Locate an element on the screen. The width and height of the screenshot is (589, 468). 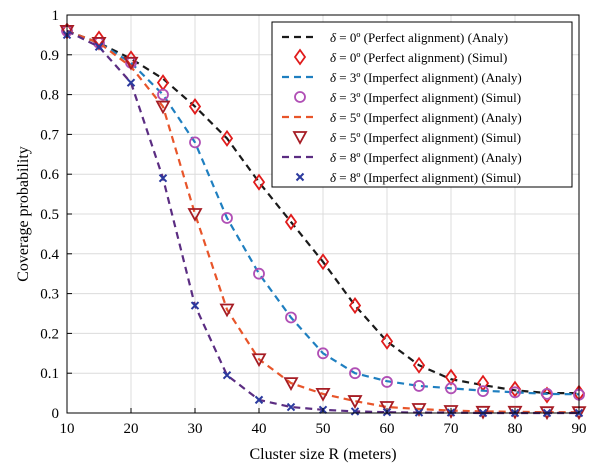
x-tick-label: 70 is located at coordinates (451, 429).